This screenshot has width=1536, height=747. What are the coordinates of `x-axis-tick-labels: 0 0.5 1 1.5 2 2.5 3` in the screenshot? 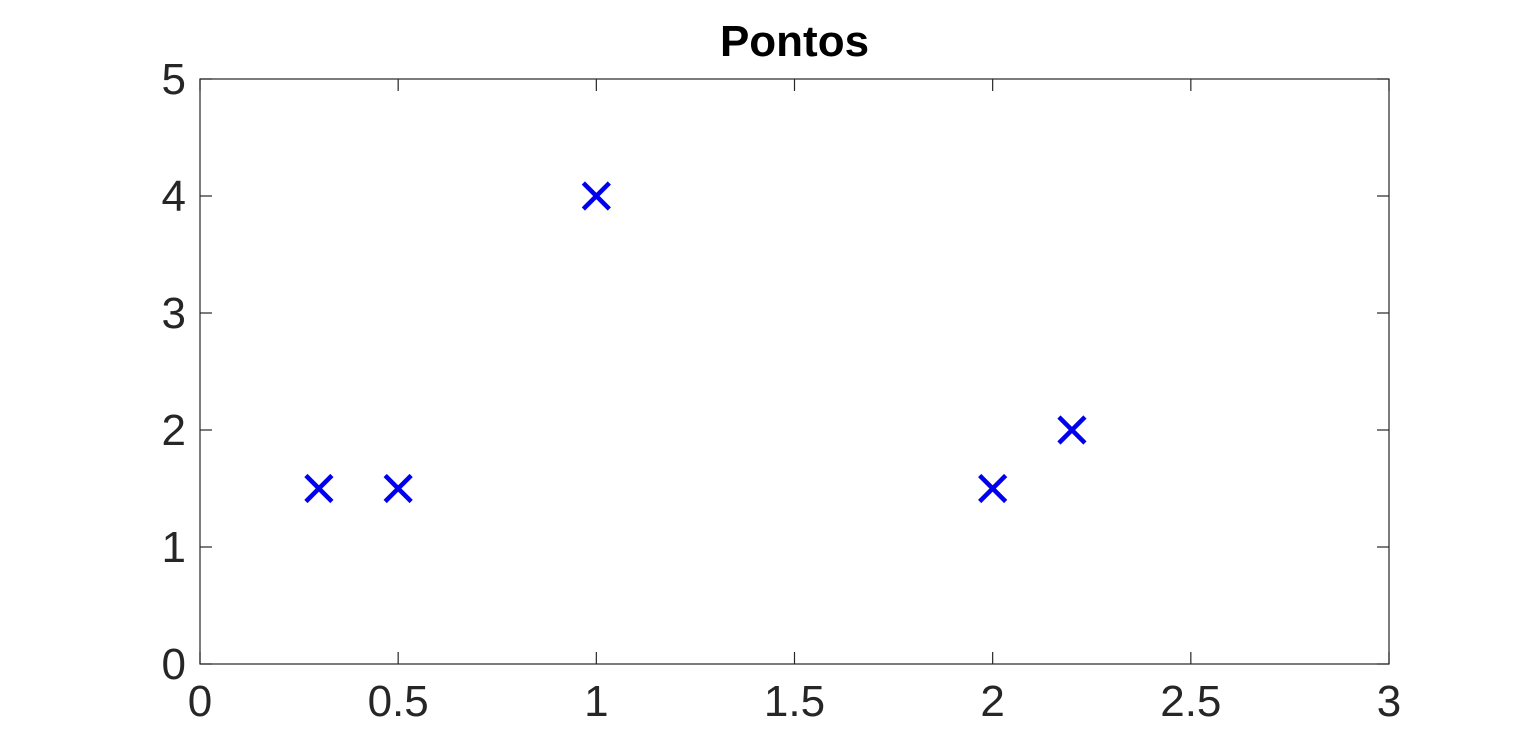 It's located at (794, 701).